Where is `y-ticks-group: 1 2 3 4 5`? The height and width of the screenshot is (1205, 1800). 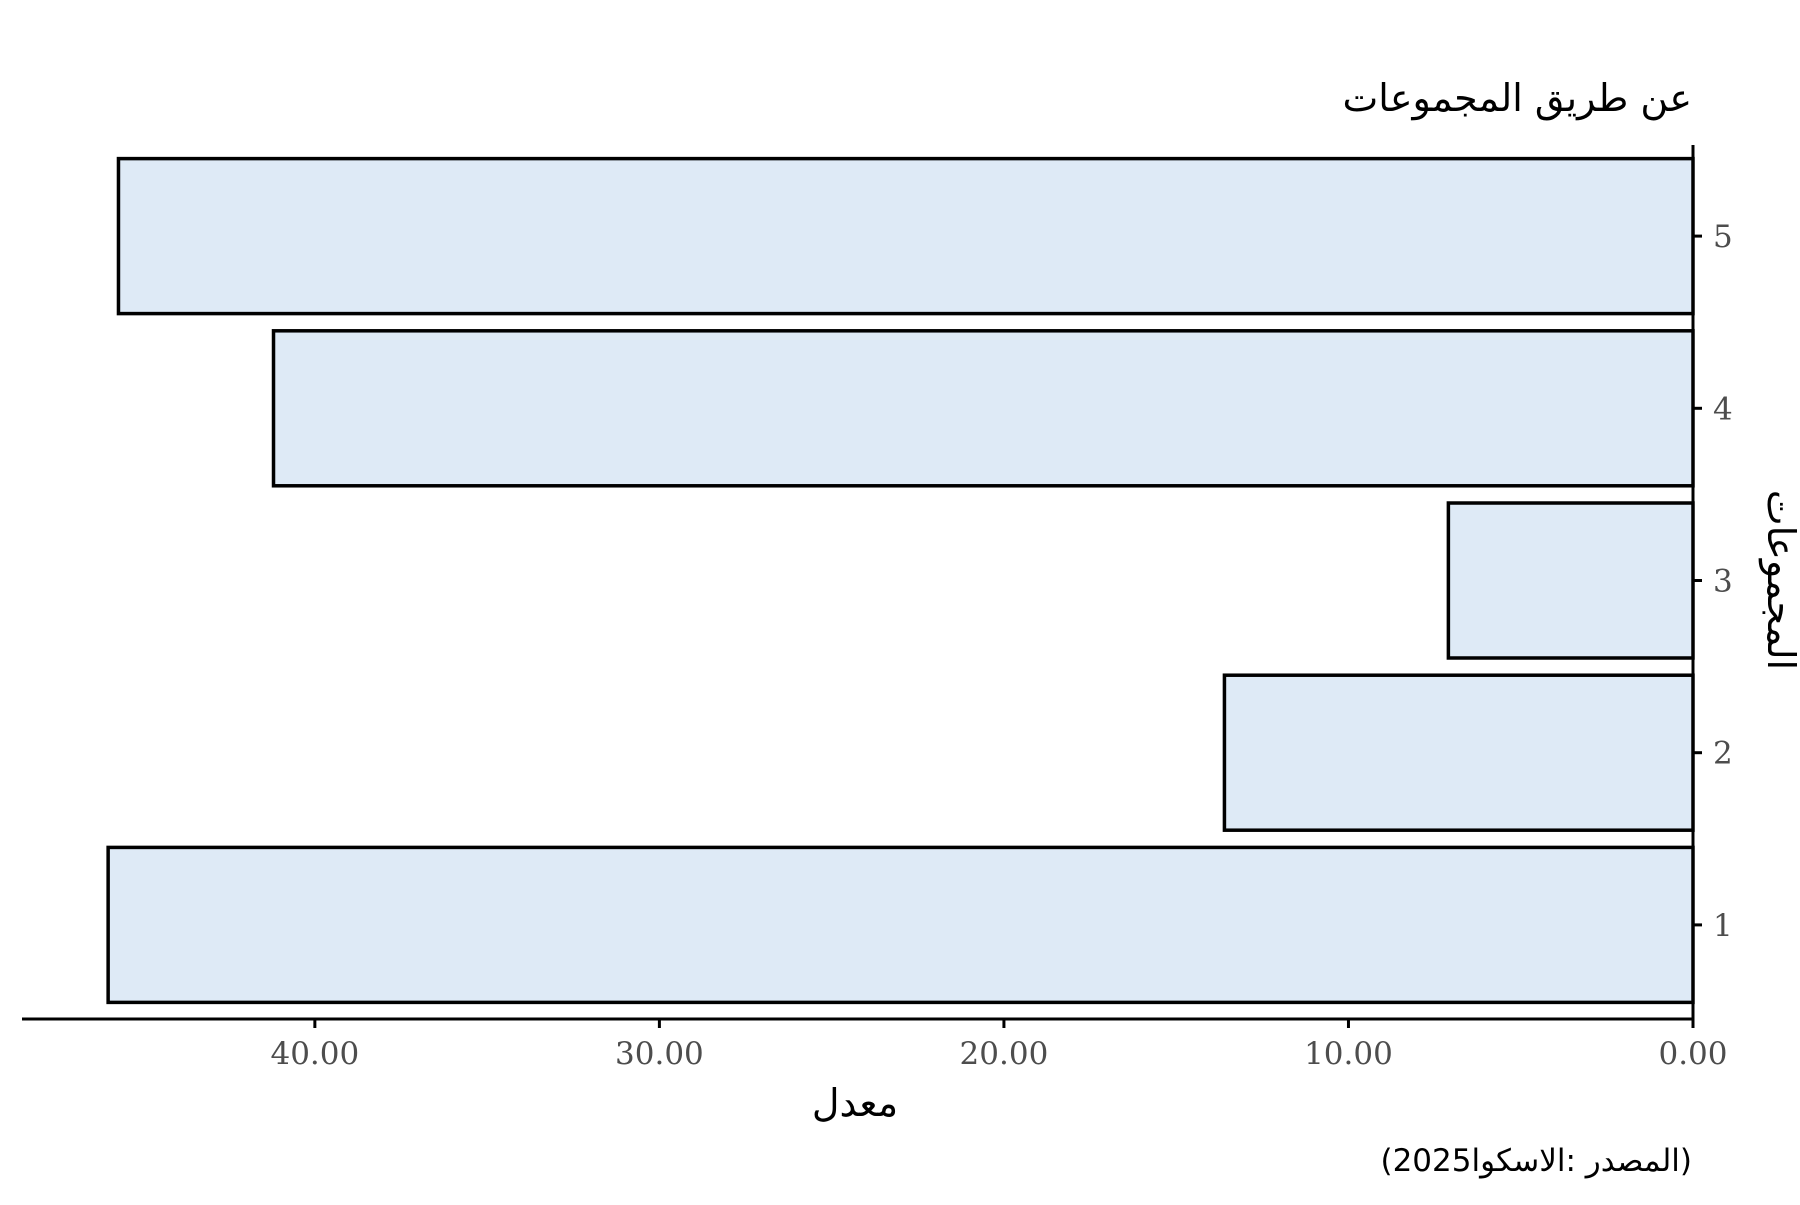 y-ticks-group: 1 2 3 4 5 is located at coordinates (1713, 581).